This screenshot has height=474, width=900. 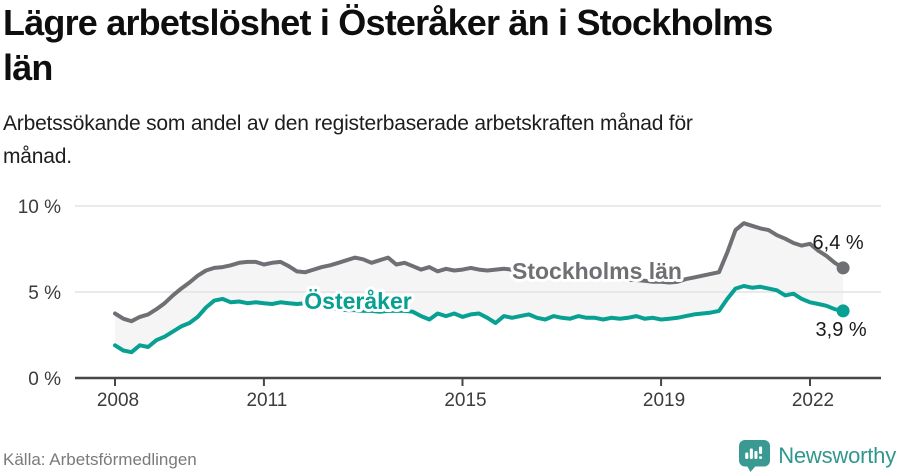 I want to click on brand-logo: Newsworthy, so click(x=817, y=456).